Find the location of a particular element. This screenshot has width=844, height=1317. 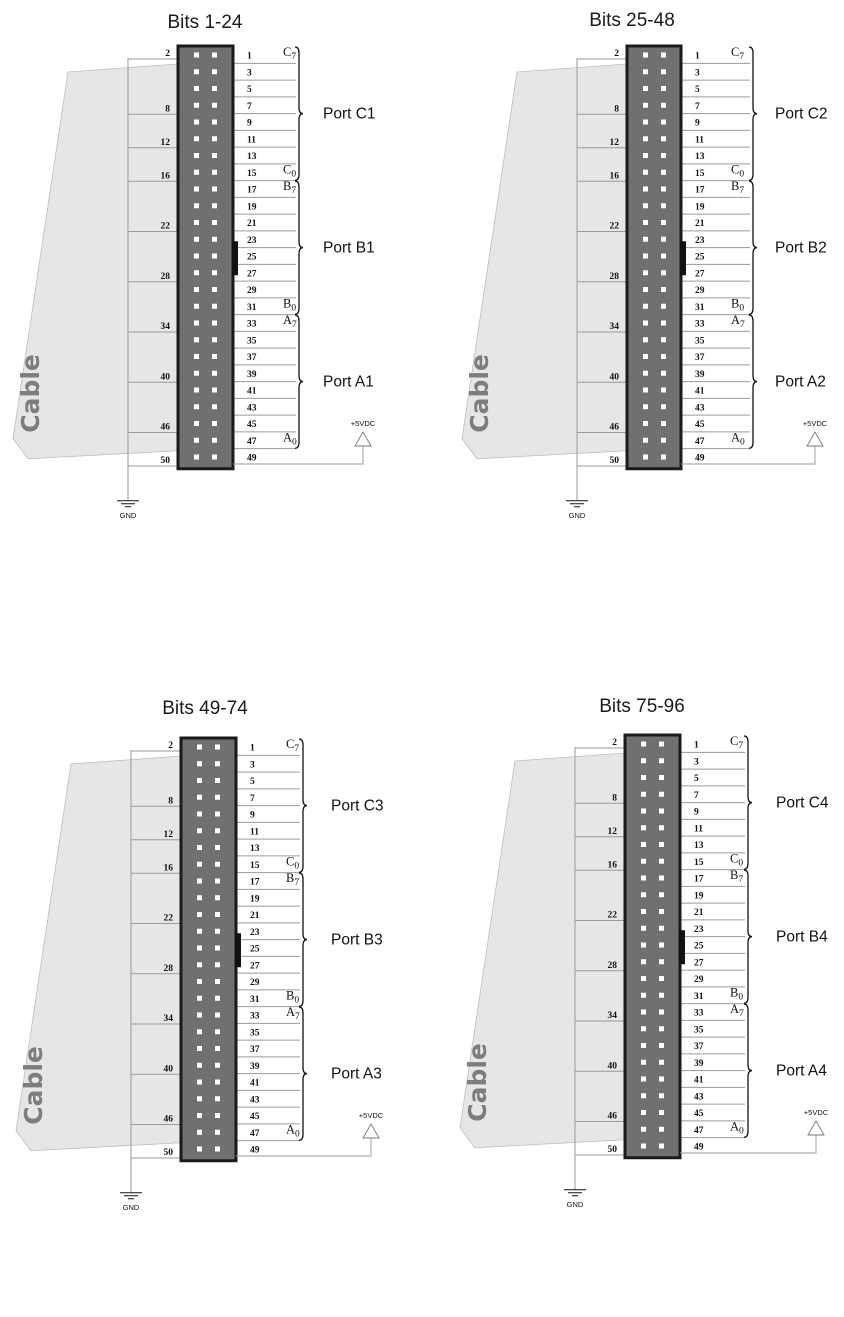

odd-pin-number: 17 is located at coordinates (699, 880).